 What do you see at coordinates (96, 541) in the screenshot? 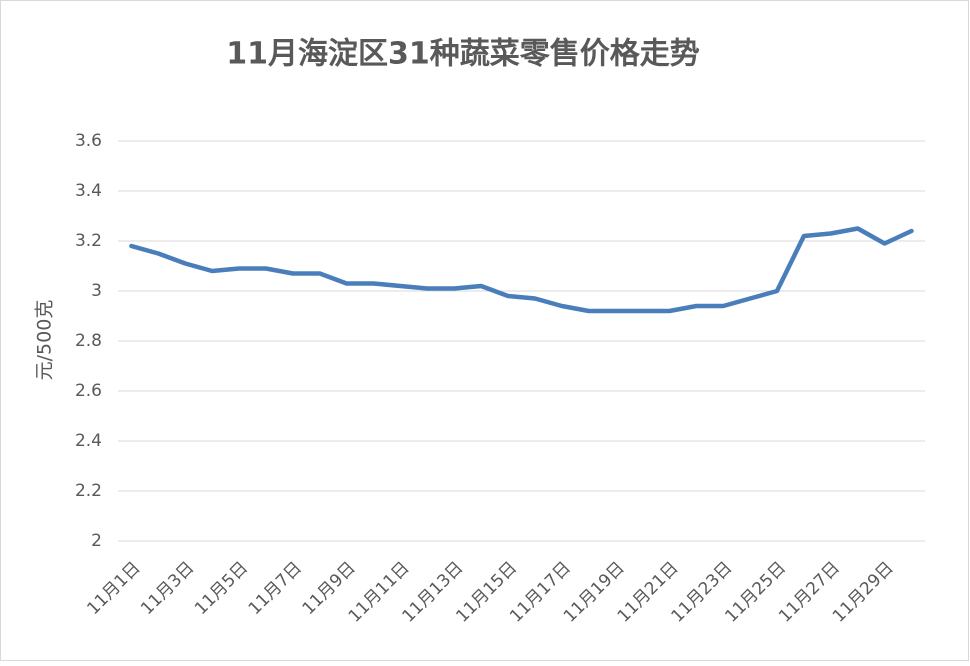
I see `y-tick-label: 2` at bounding box center [96, 541].